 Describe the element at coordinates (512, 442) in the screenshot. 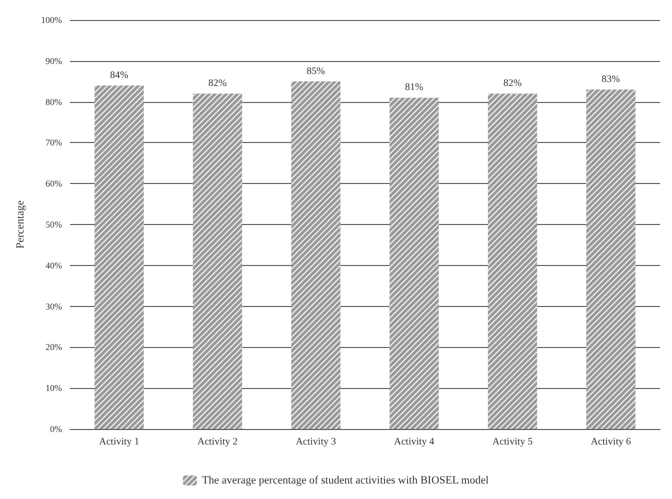

I see `x-tick-label: Activity 5` at that location.